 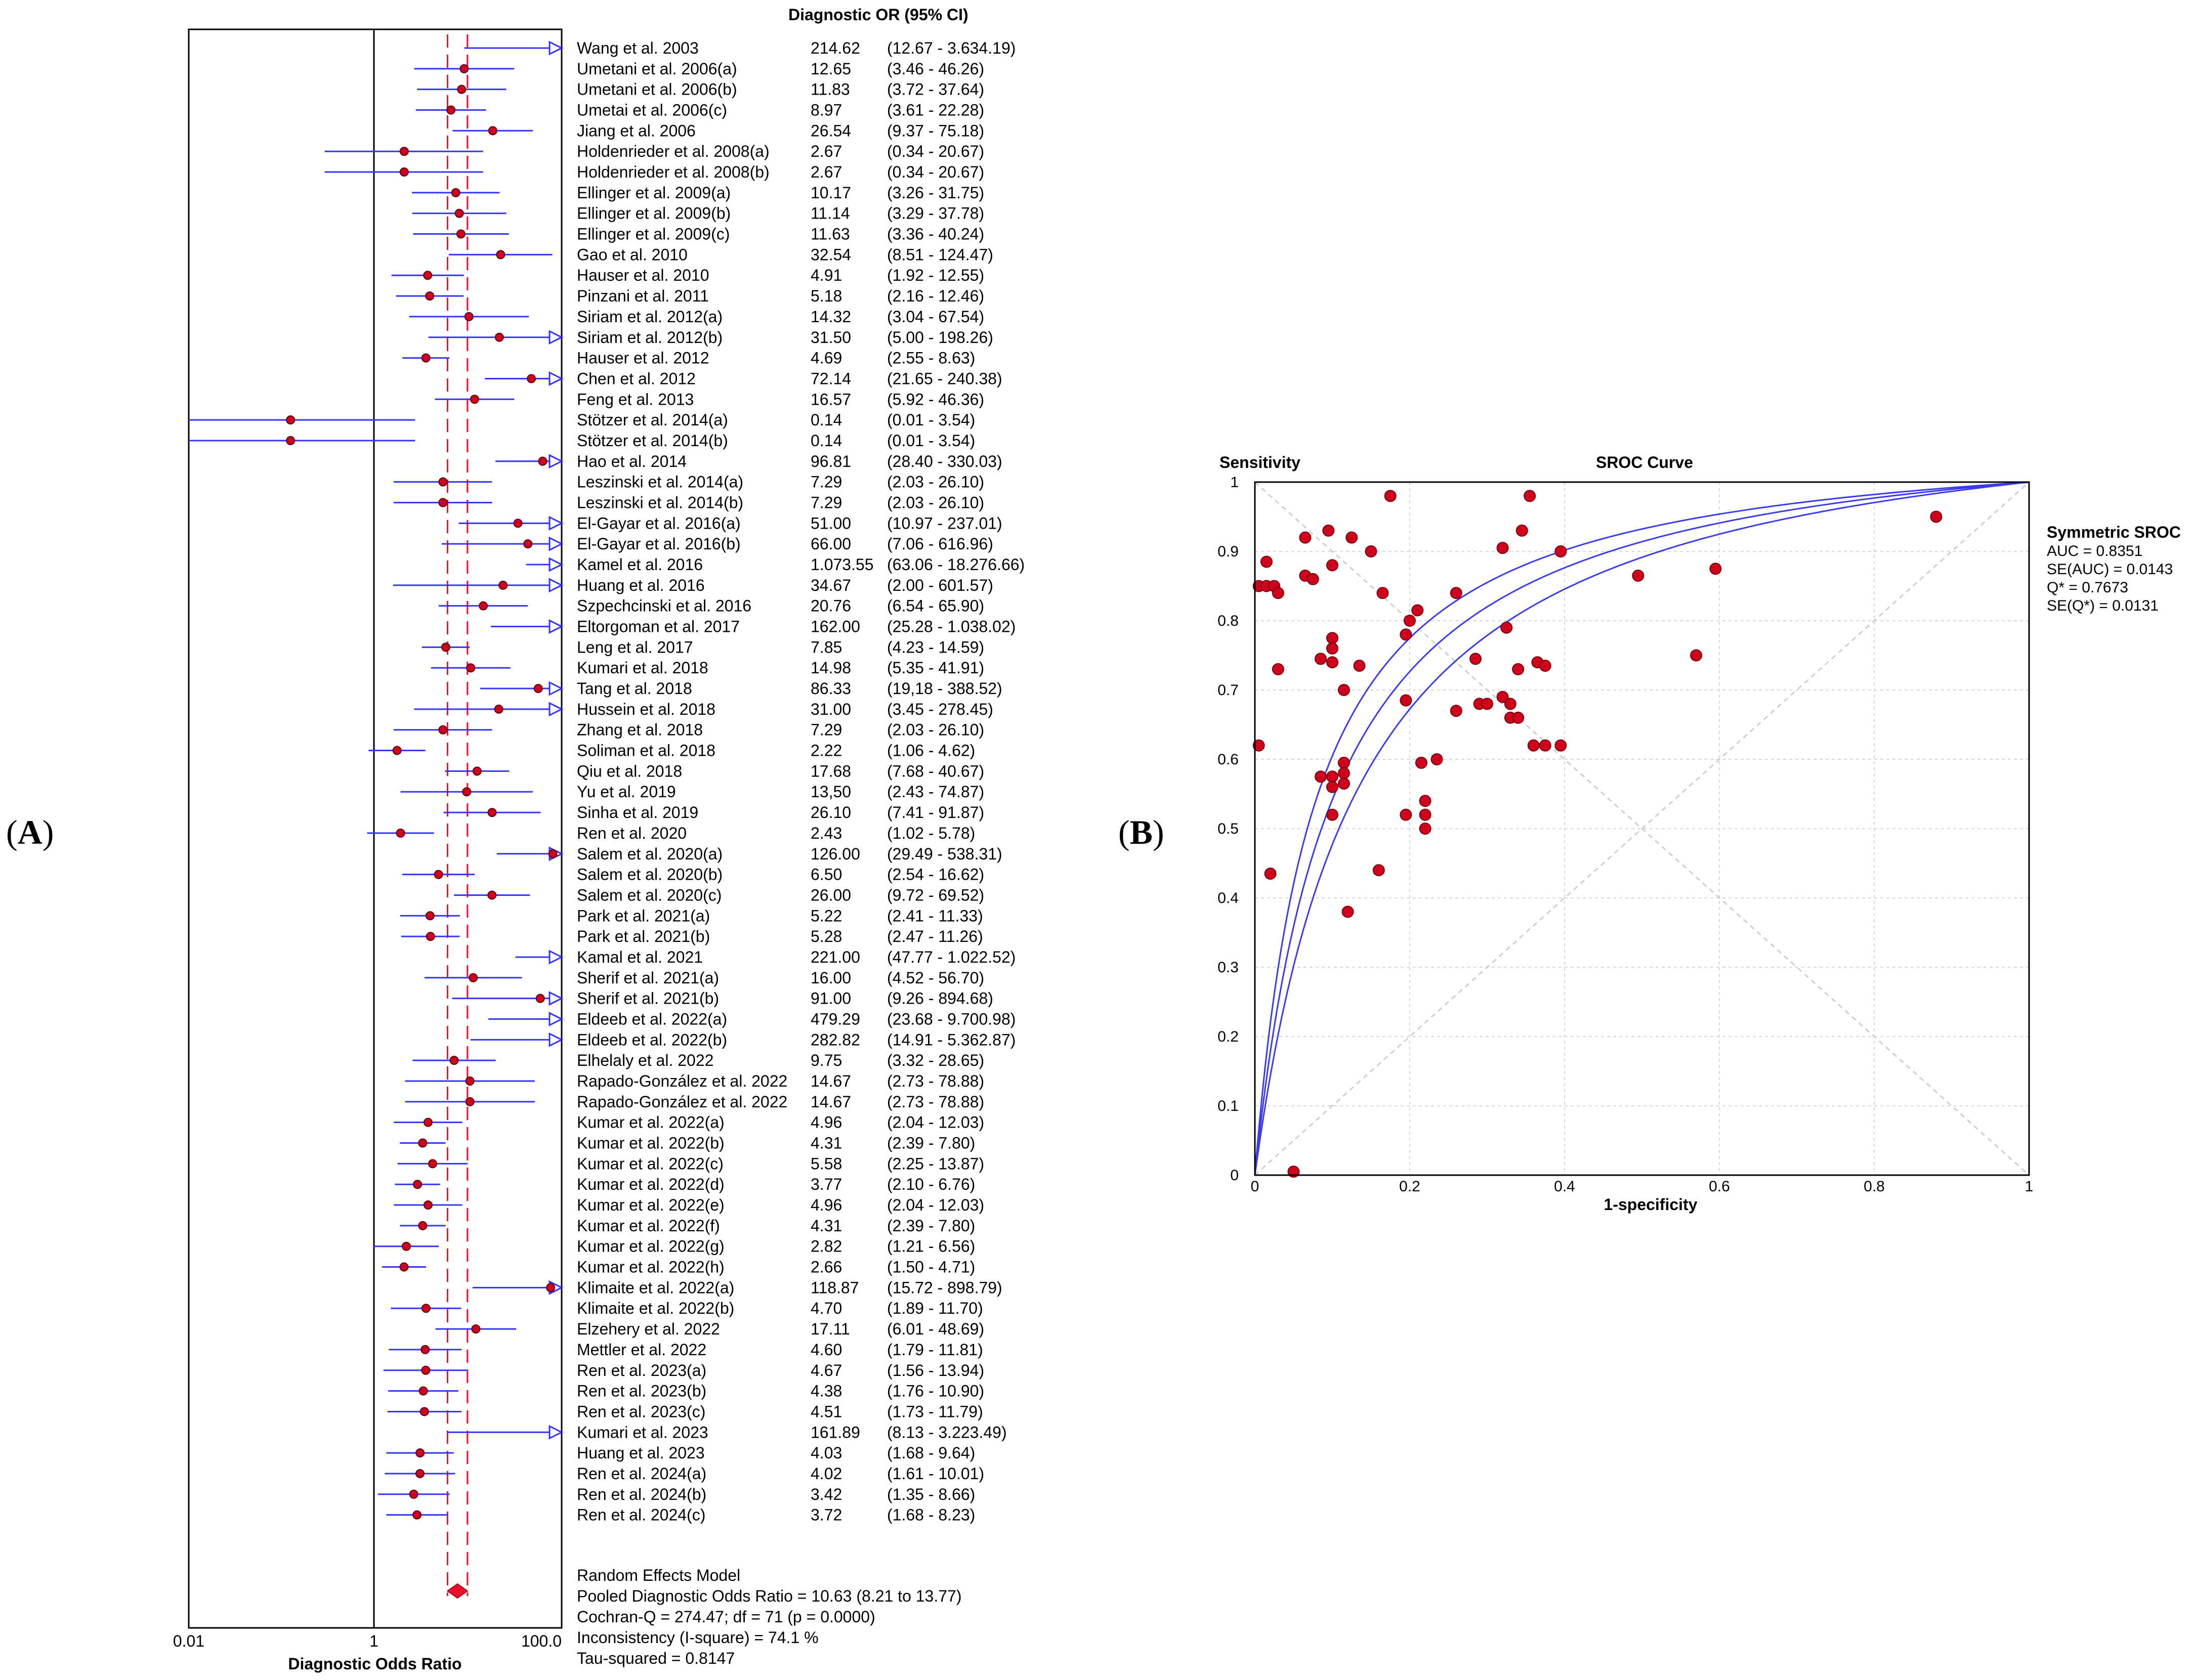 I want to click on forest-row: Kumar et al. 2022(g) 2.82 (1.21 - 6.56), so click(x=674, y=1247).